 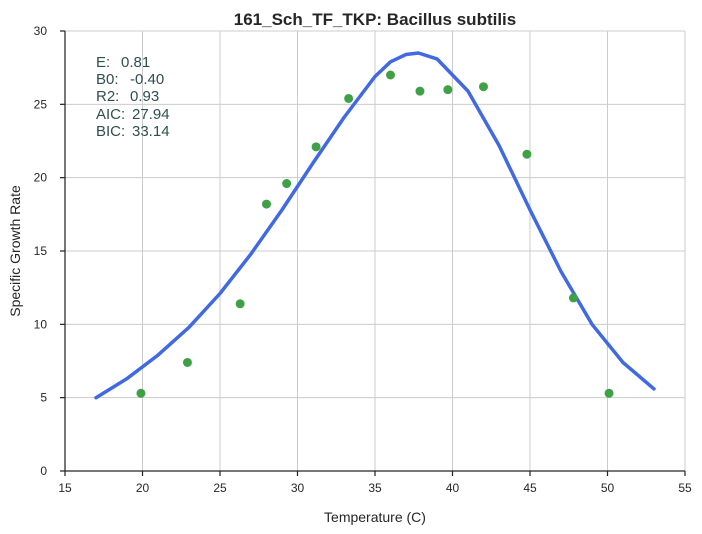 I want to click on x-tick-label: 20, so click(x=143, y=488).